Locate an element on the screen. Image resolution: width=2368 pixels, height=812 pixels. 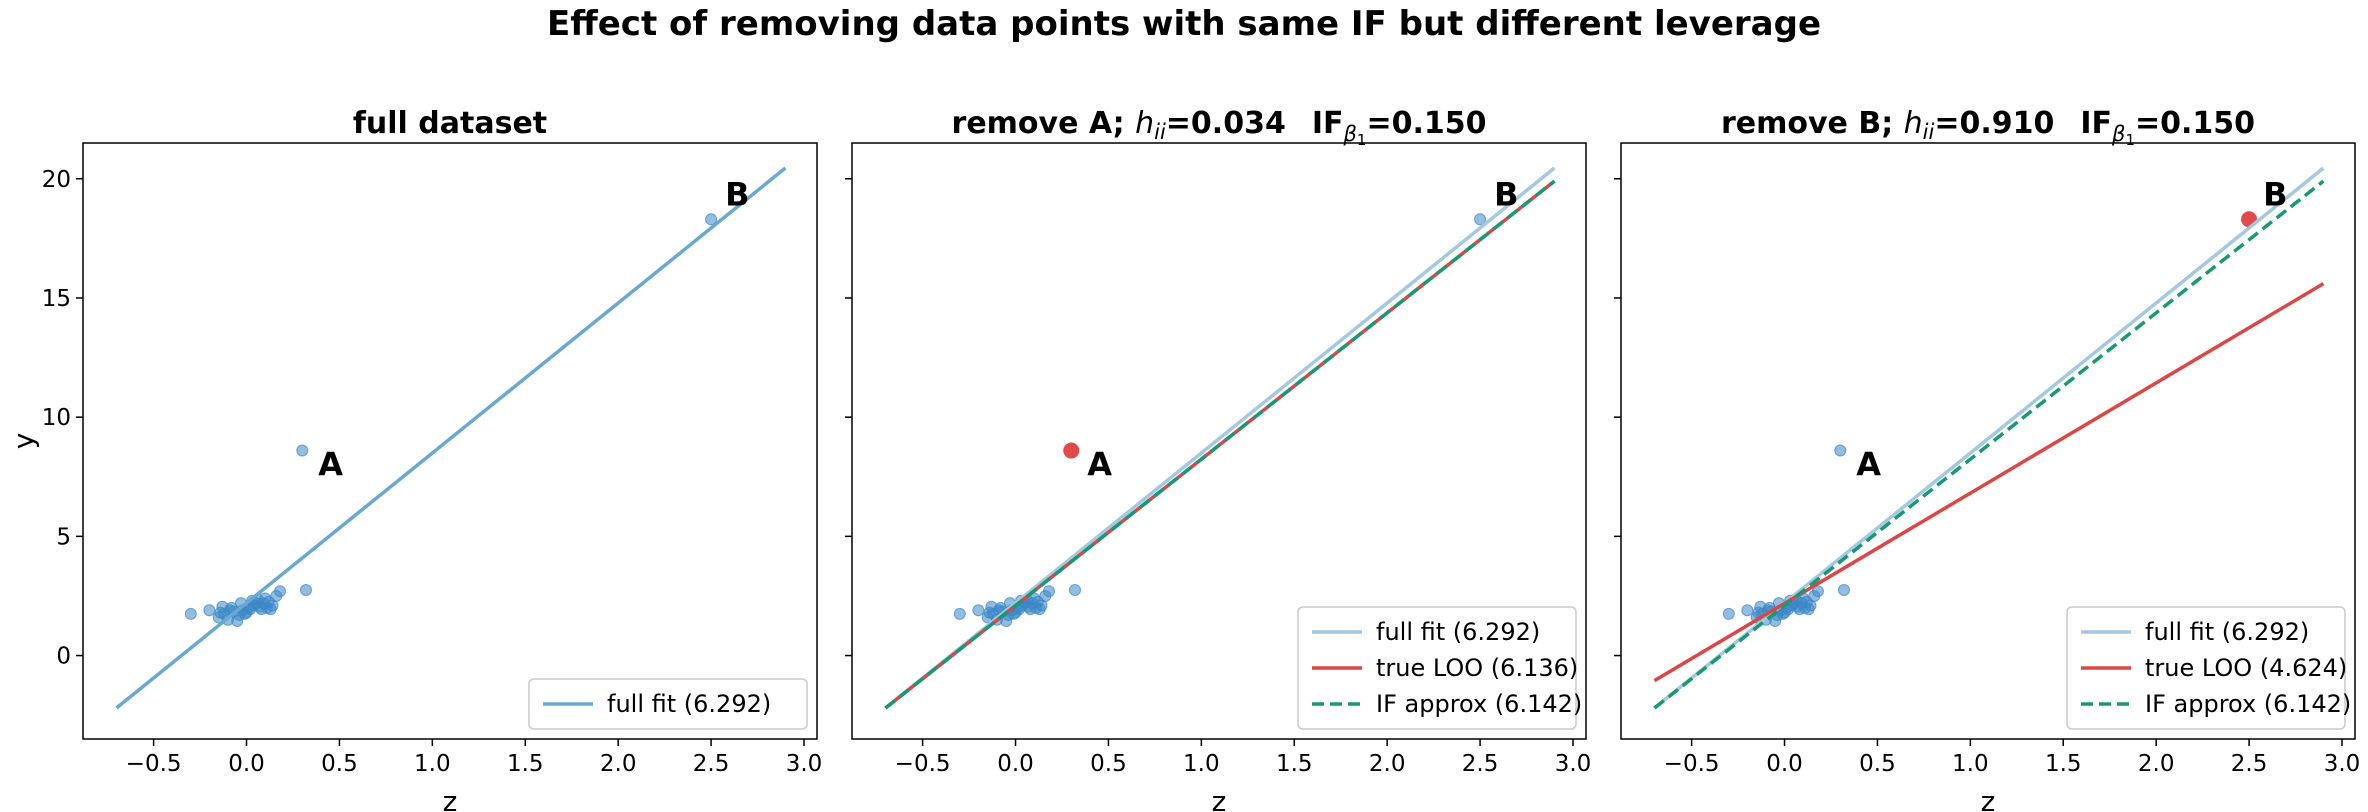
title-if-sub: β is located at coordinates (2118, 134).